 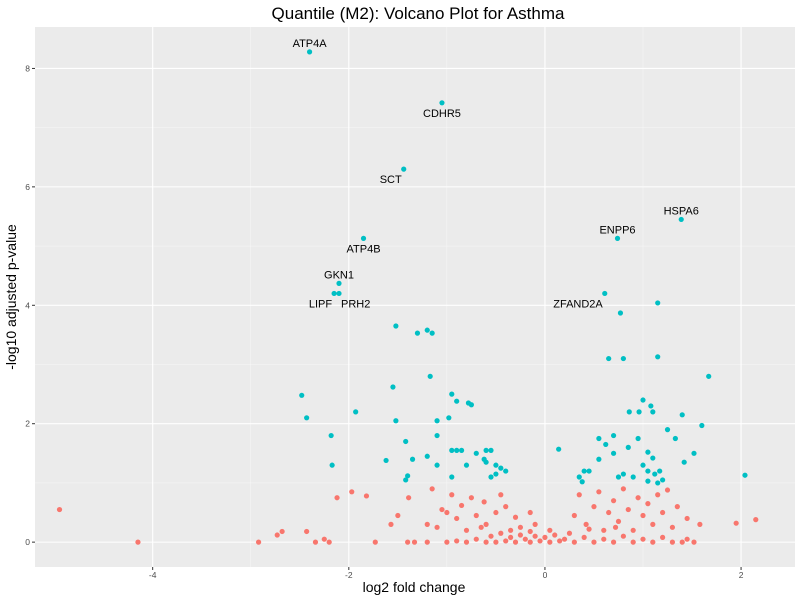 What do you see at coordinates (446, 573) in the screenshot?
I see `x-axis-ticks: -4 -2 0 2` at bounding box center [446, 573].